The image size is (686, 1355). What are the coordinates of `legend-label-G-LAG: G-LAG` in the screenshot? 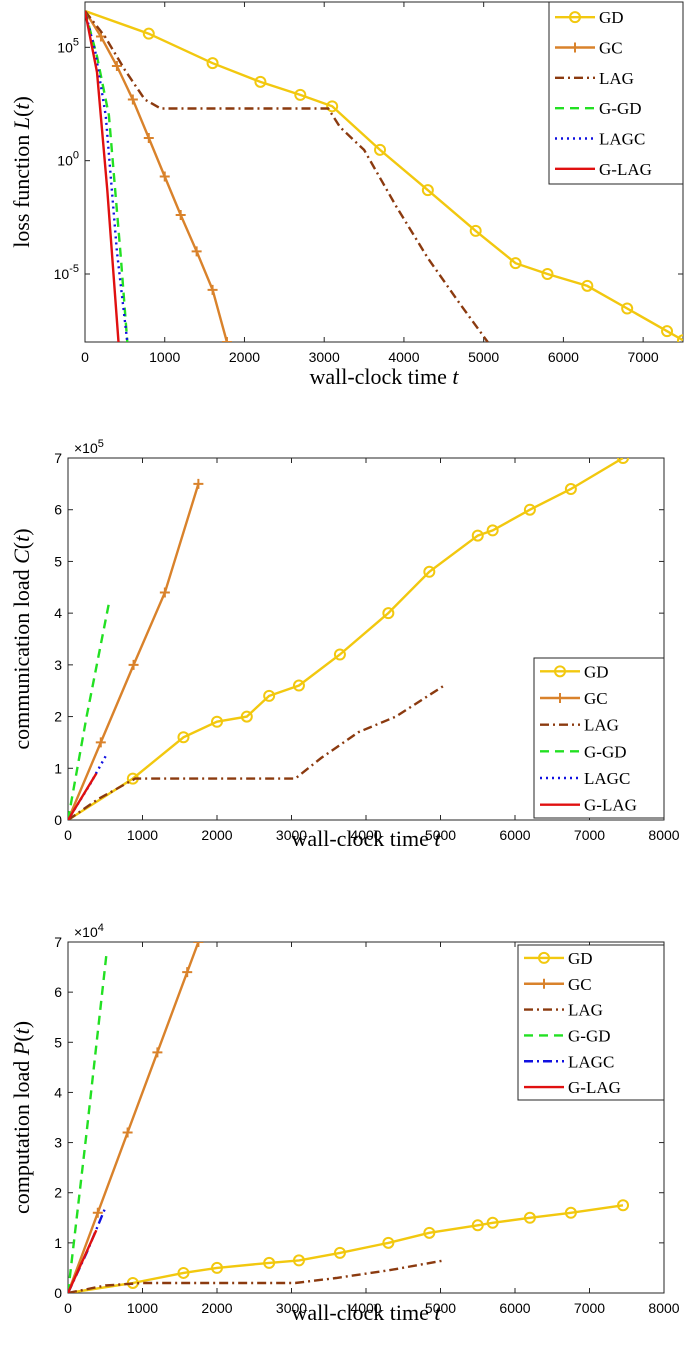 It's located at (594, 1087).